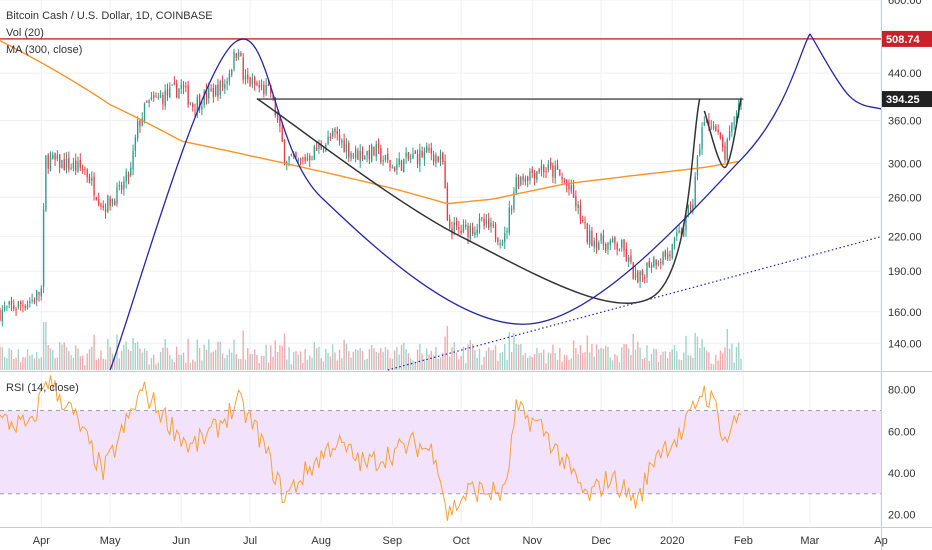 This screenshot has width=932, height=550. I want to click on dotted-trendline, so click(634, 303).